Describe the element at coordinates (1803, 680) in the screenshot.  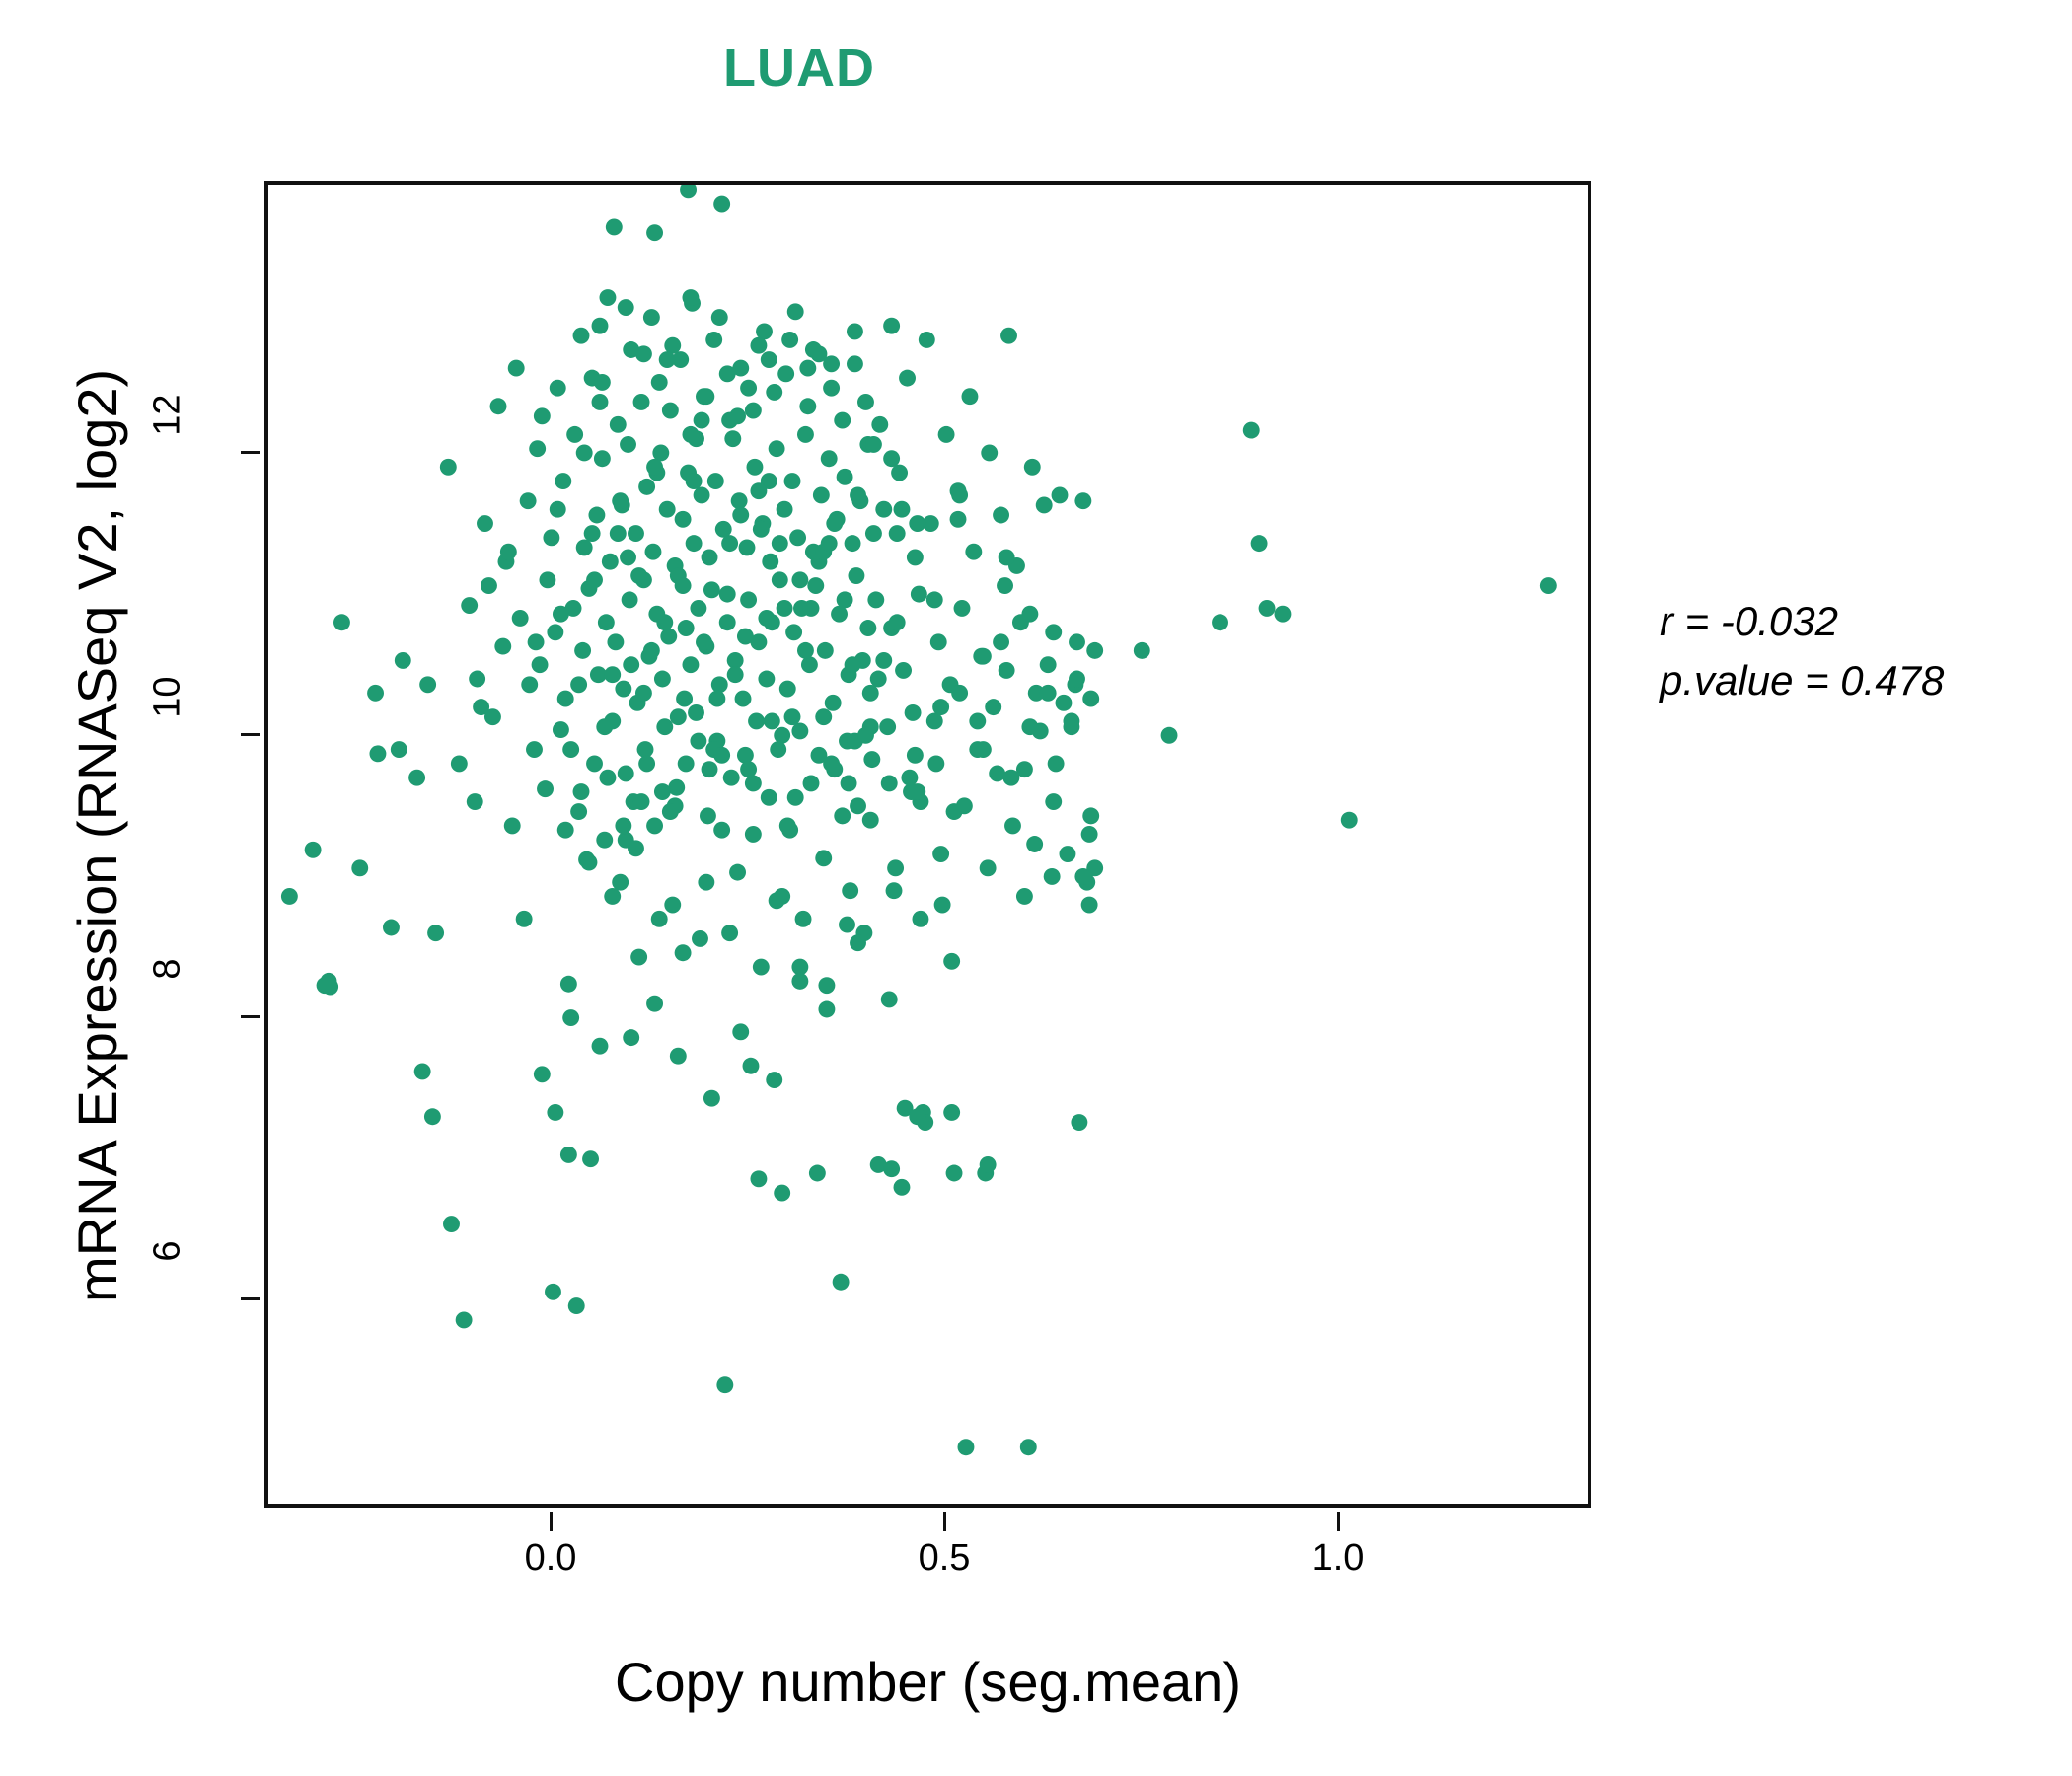
I see `p-value: p.value = 0.478` at that location.